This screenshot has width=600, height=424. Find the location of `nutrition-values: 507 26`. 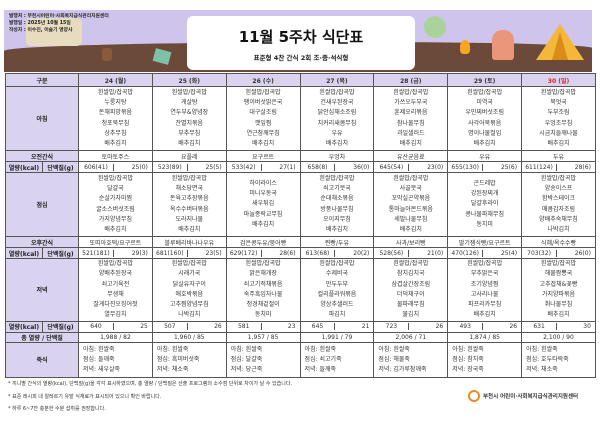

nutrition-values: 507 26 is located at coordinates (189, 327).